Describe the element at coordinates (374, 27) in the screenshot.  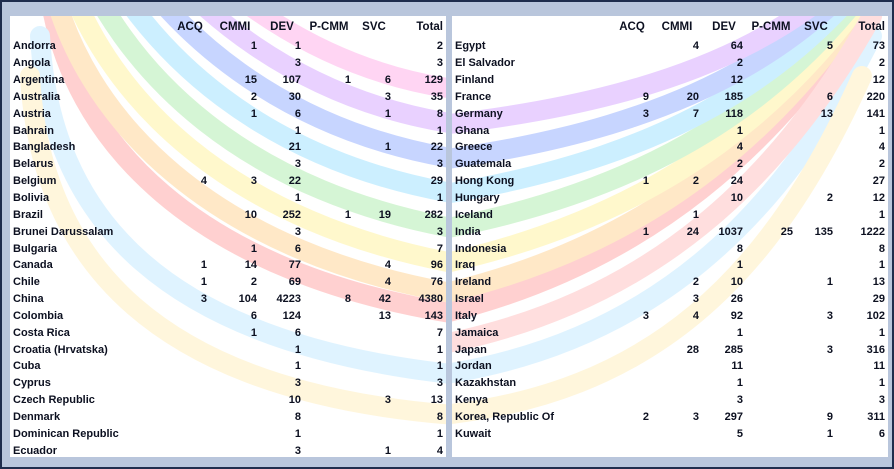
I see `header-svc: SVC` at that location.